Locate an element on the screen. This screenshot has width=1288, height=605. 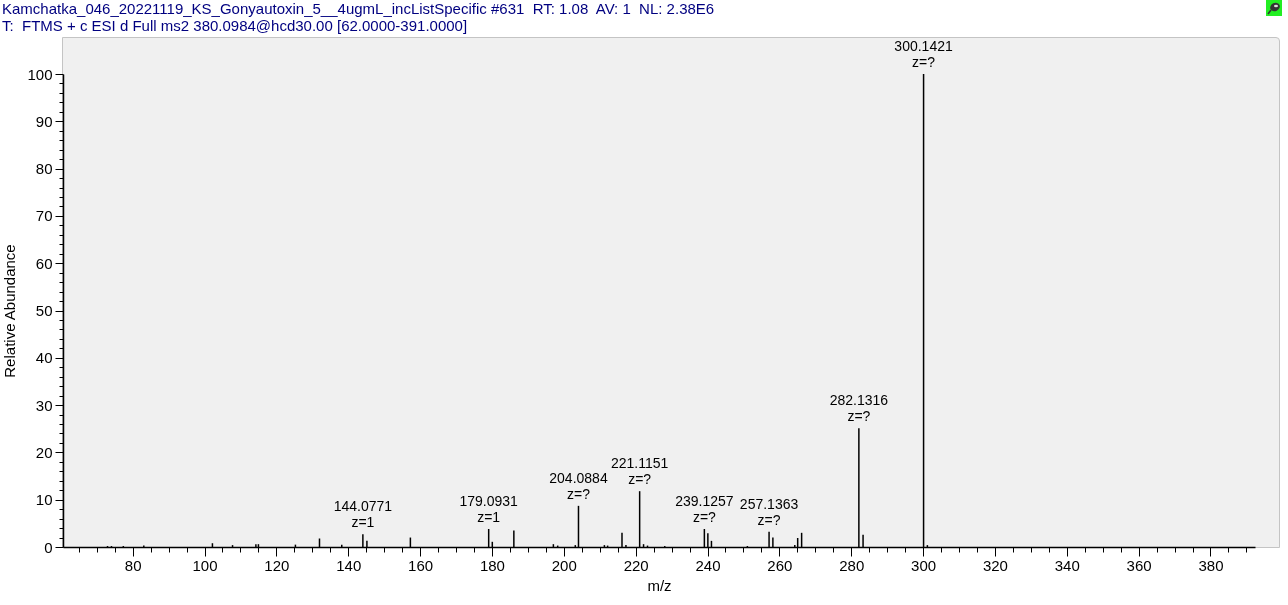
x-tick-label: 80 is located at coordinates (133, 565).